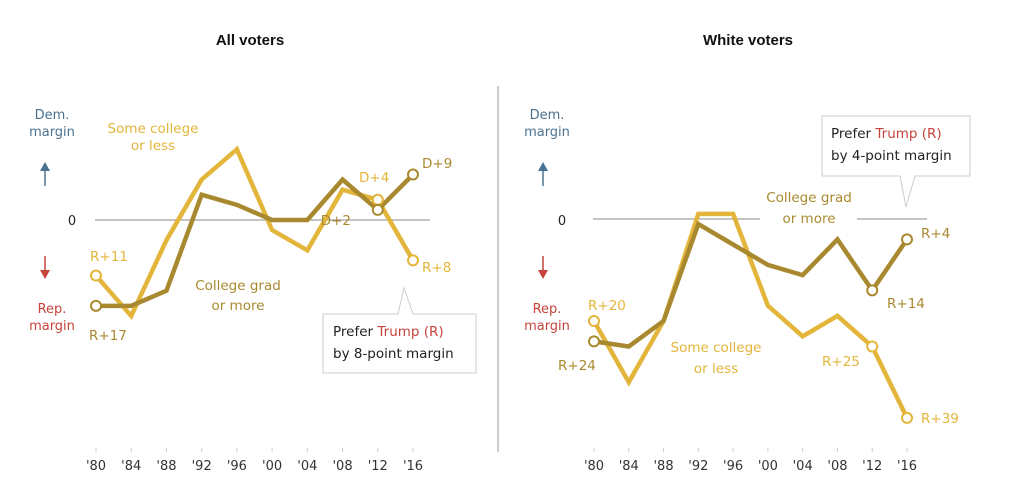  I want to click on data-label: R+4, so click(935, 234).